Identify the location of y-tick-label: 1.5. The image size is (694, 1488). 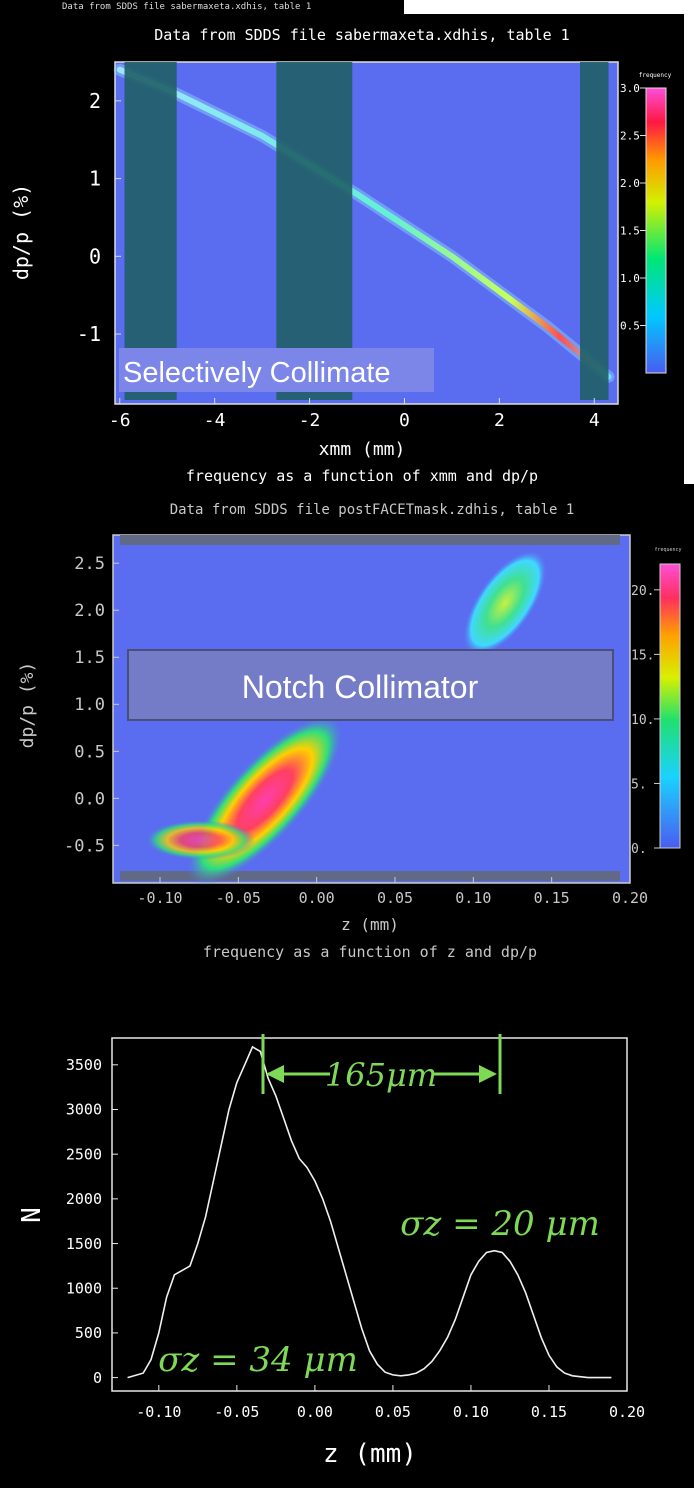
(89, 658).